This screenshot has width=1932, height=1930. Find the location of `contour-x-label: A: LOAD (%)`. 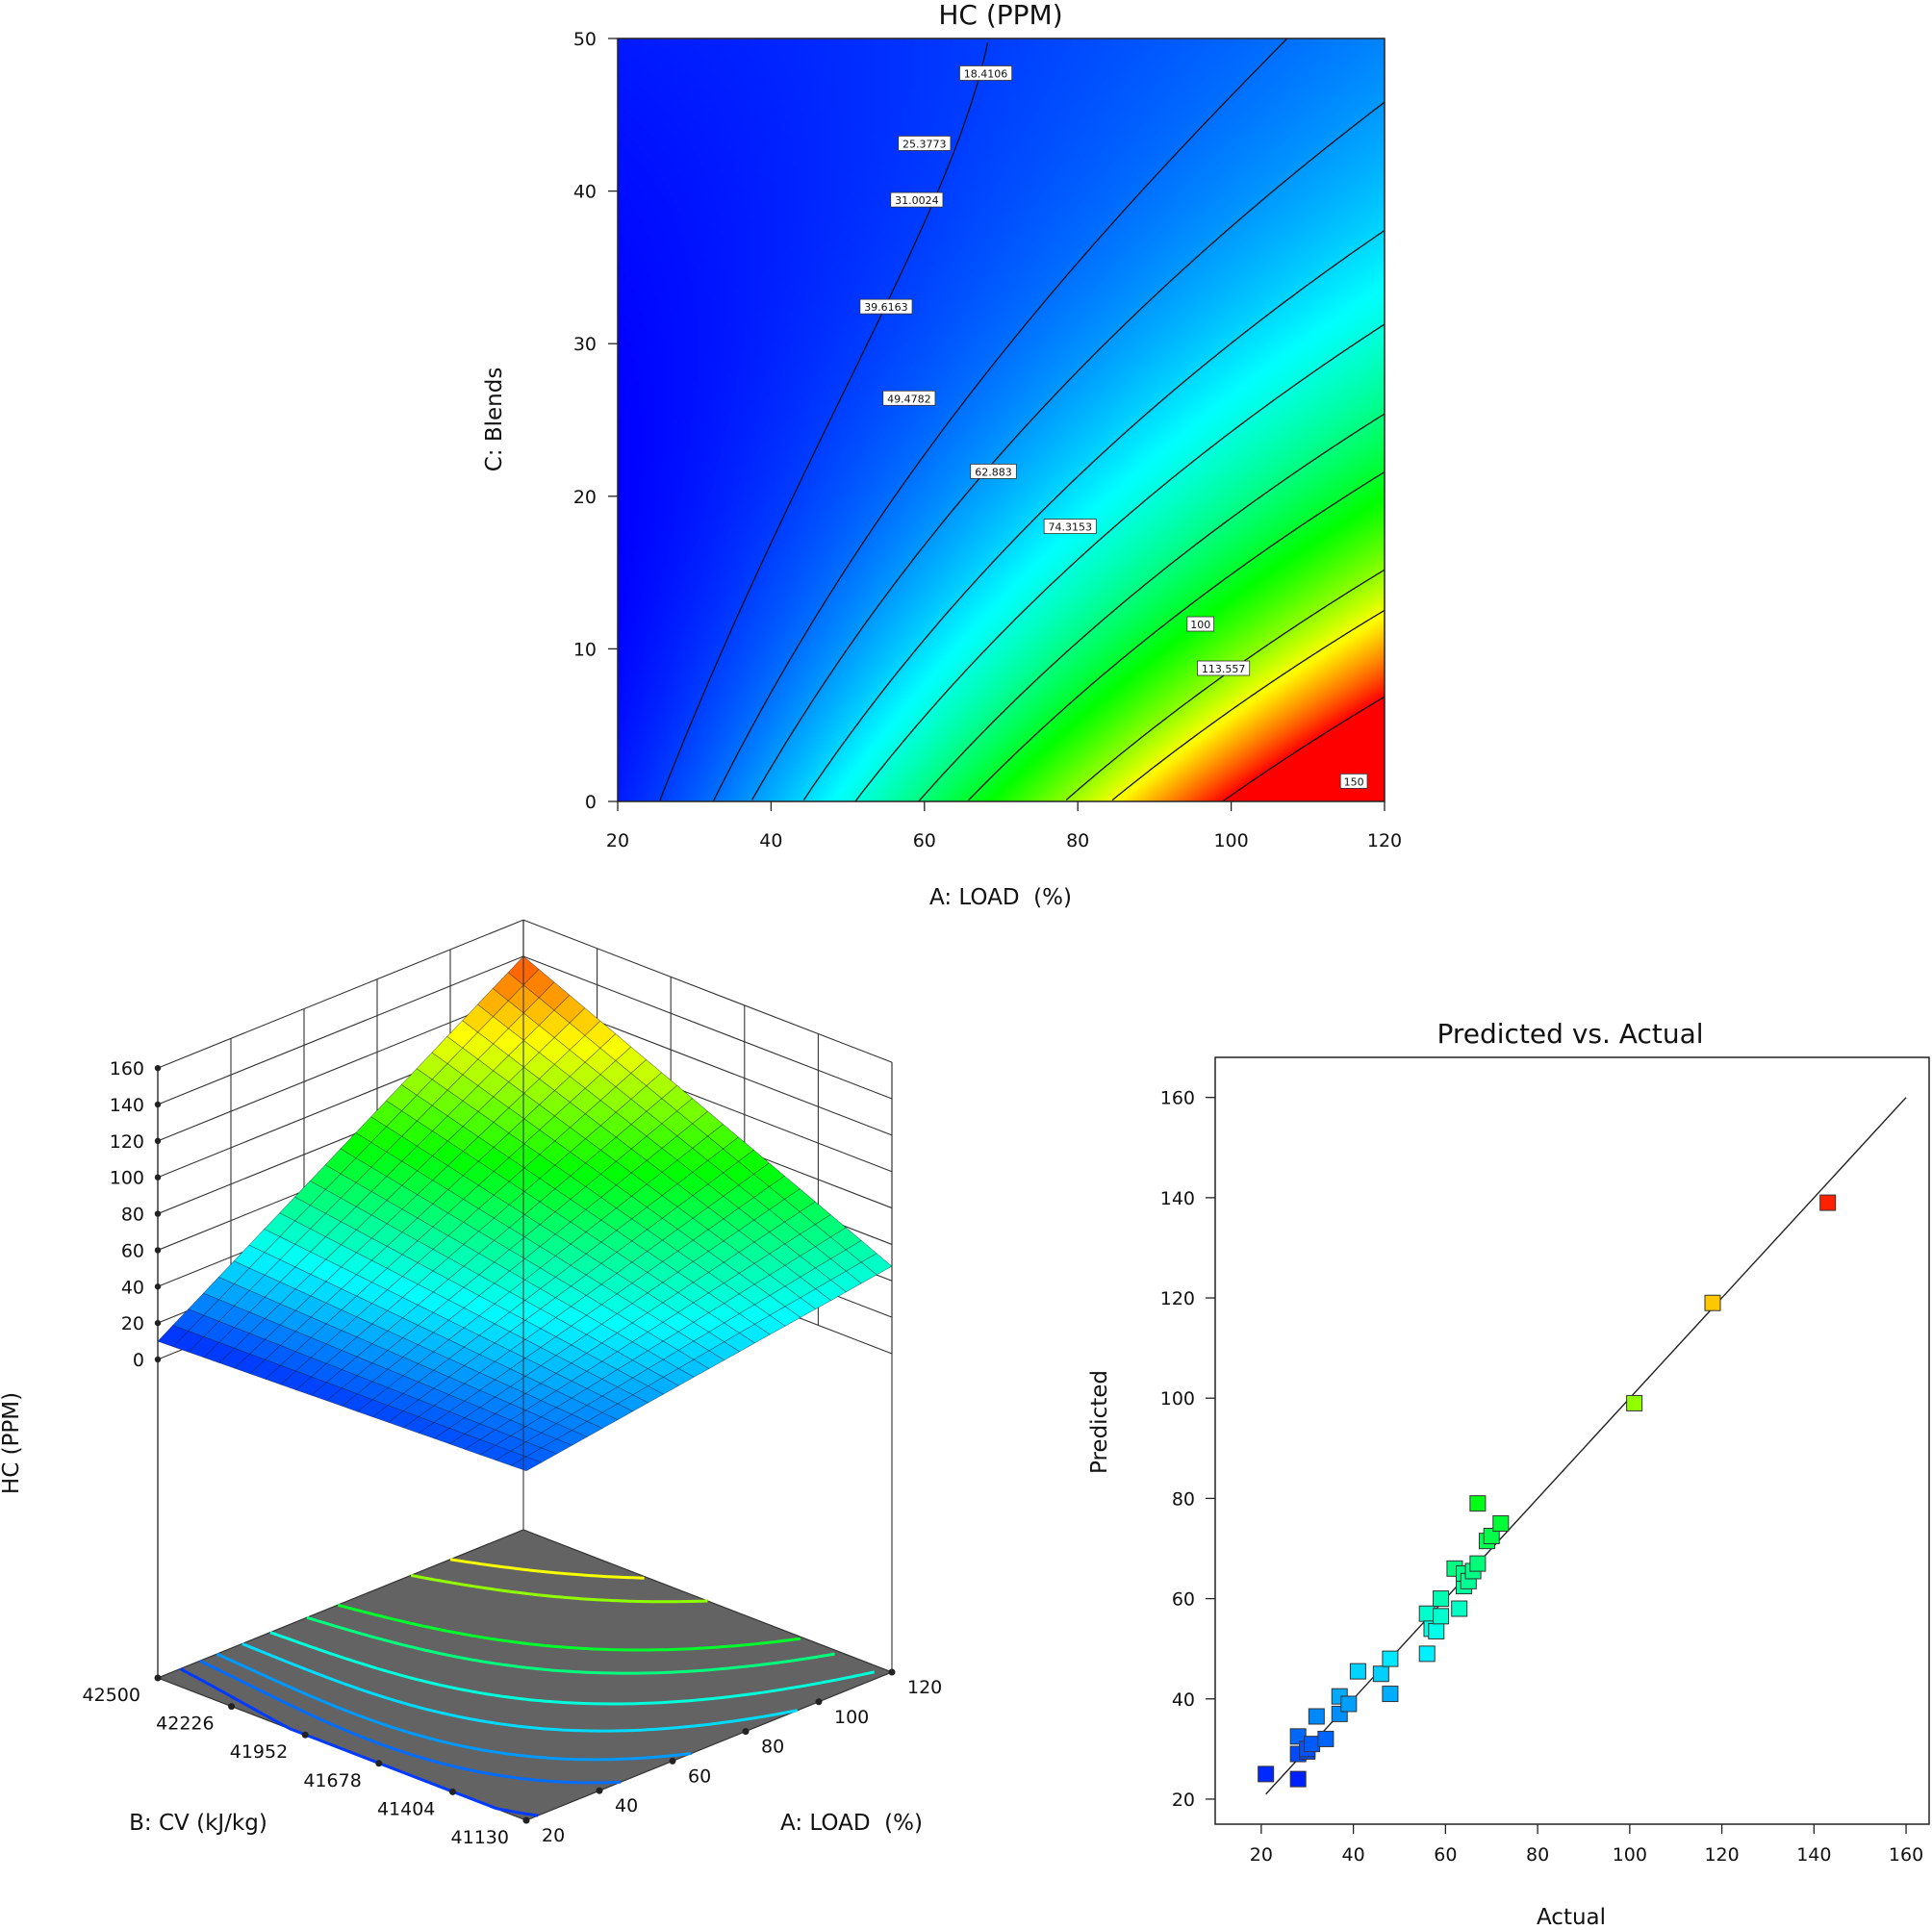

contour-x-label: A: LOAD (%) is located at coordinates (1000, 897).